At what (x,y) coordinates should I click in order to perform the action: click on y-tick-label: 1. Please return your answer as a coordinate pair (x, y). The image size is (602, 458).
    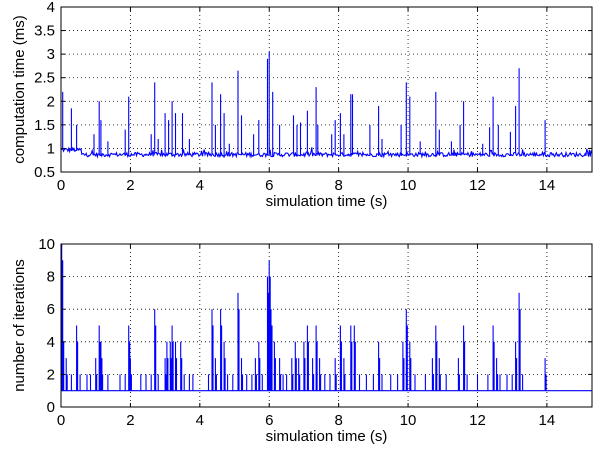
    Looking at the image, I should click on (51, 148).